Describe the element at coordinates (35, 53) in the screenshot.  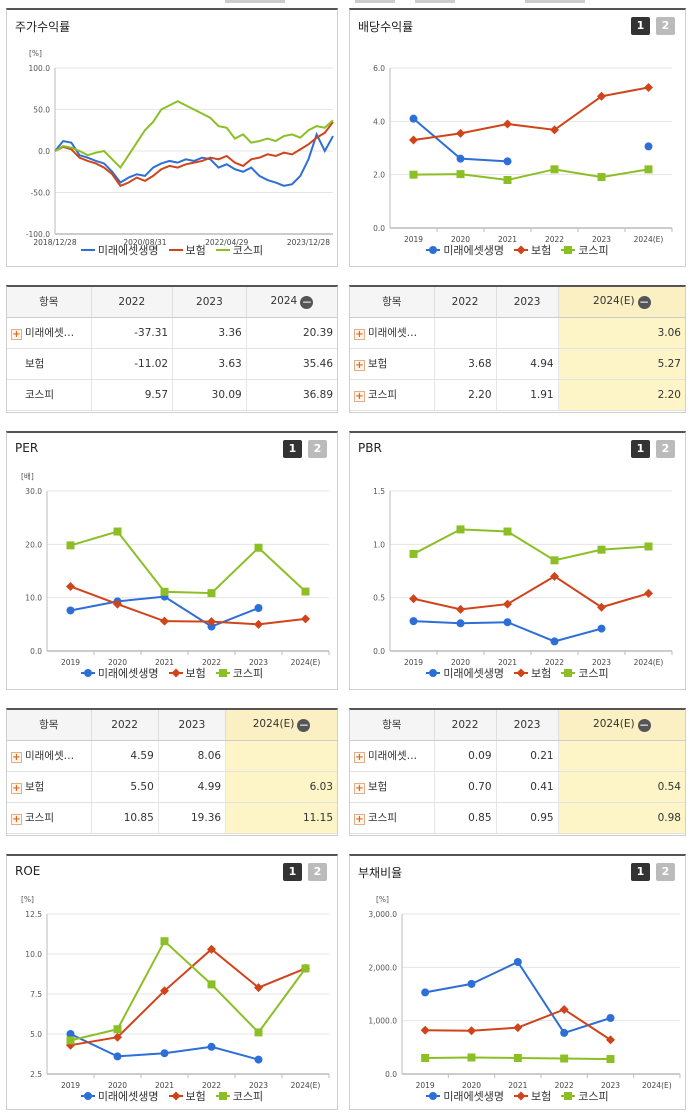
I see `unit-label: [%]` at that location.